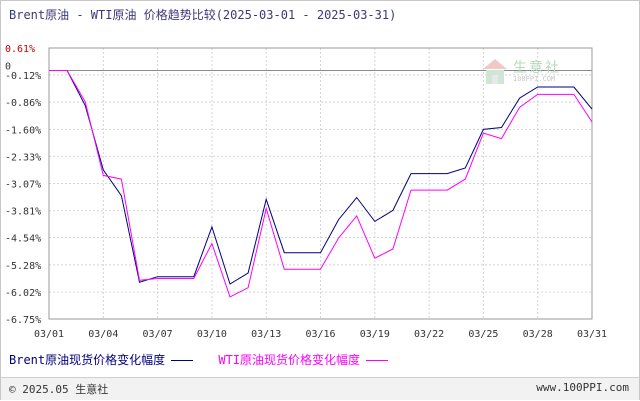  I want to click on x-tick-label: 03/22, so click(429, 334).